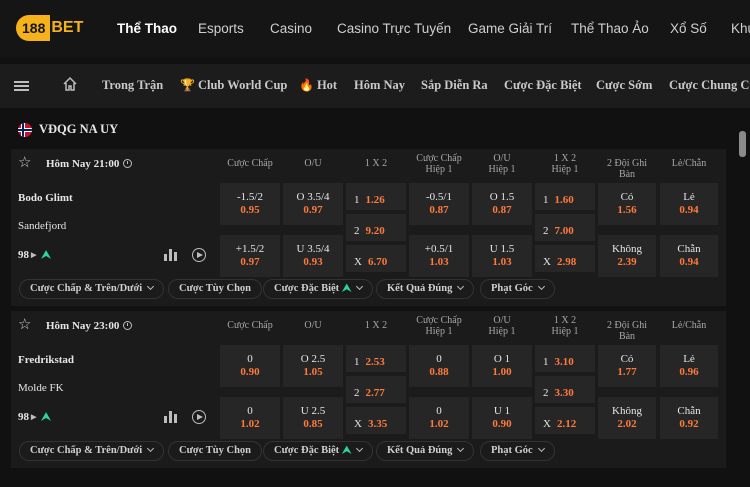  I want to click on odds-cell-odd-even: Lẻ 0.96, so click(689, 366).